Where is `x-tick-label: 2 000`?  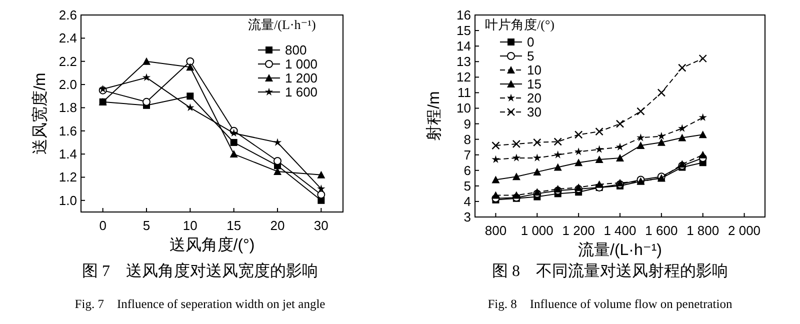
x-tick-label: 2 000 is located at coordinates (744, 230).